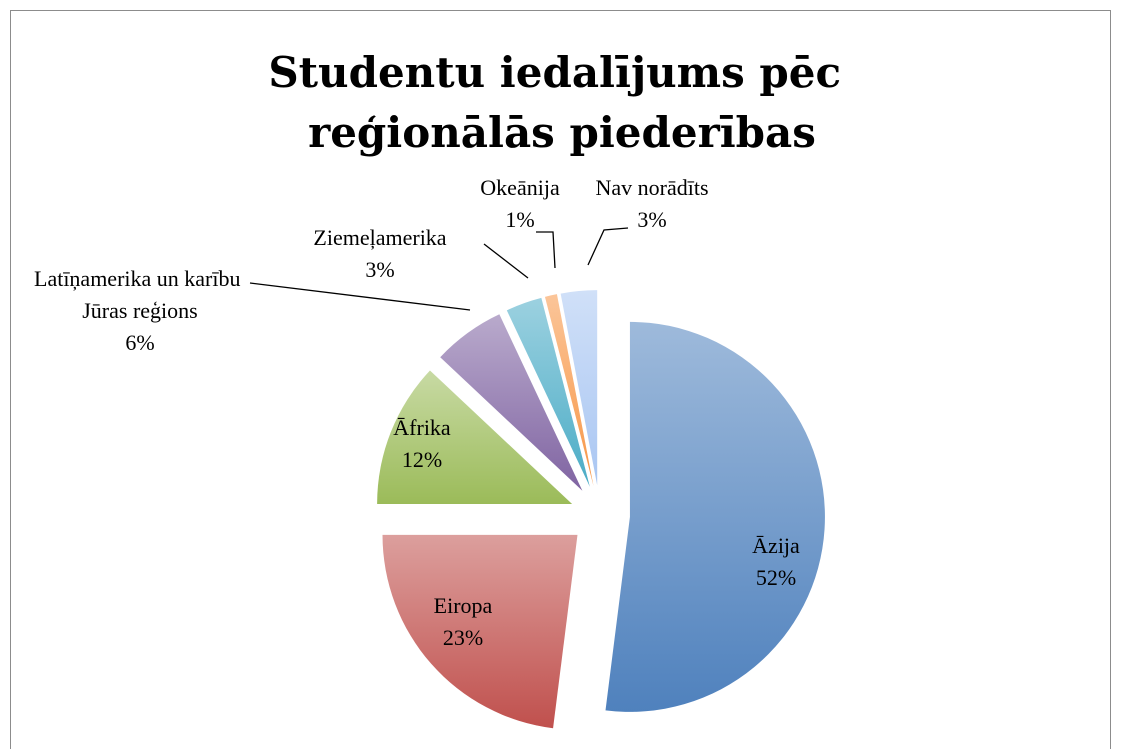  I want to click on slice-value-label: 6%, so click(139, 342).